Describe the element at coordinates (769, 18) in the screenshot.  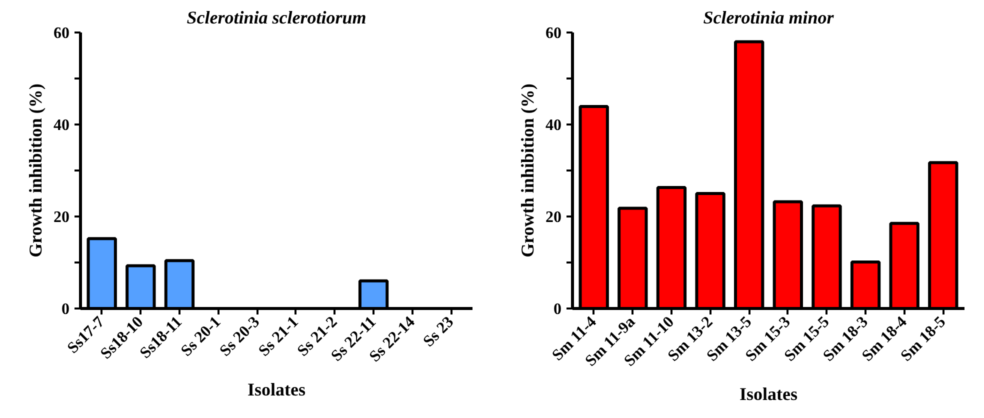
I see `chart-title: Sclerotinia minor` at that location.